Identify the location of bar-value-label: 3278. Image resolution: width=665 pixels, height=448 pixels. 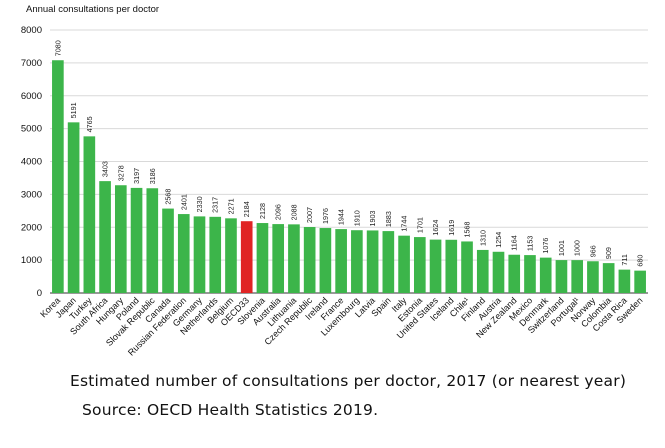
(120, 173).